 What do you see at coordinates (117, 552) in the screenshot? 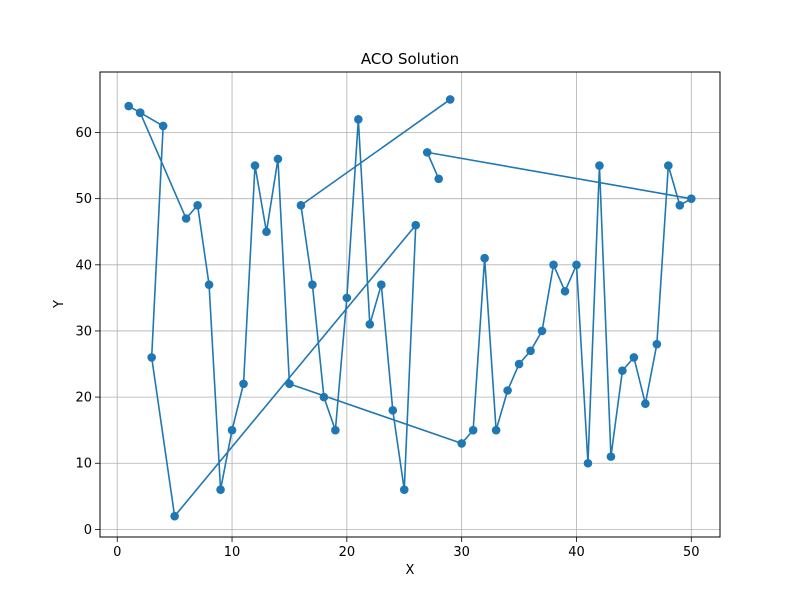
I see `x-tick-label: 0` at bounding box center [117, 552].